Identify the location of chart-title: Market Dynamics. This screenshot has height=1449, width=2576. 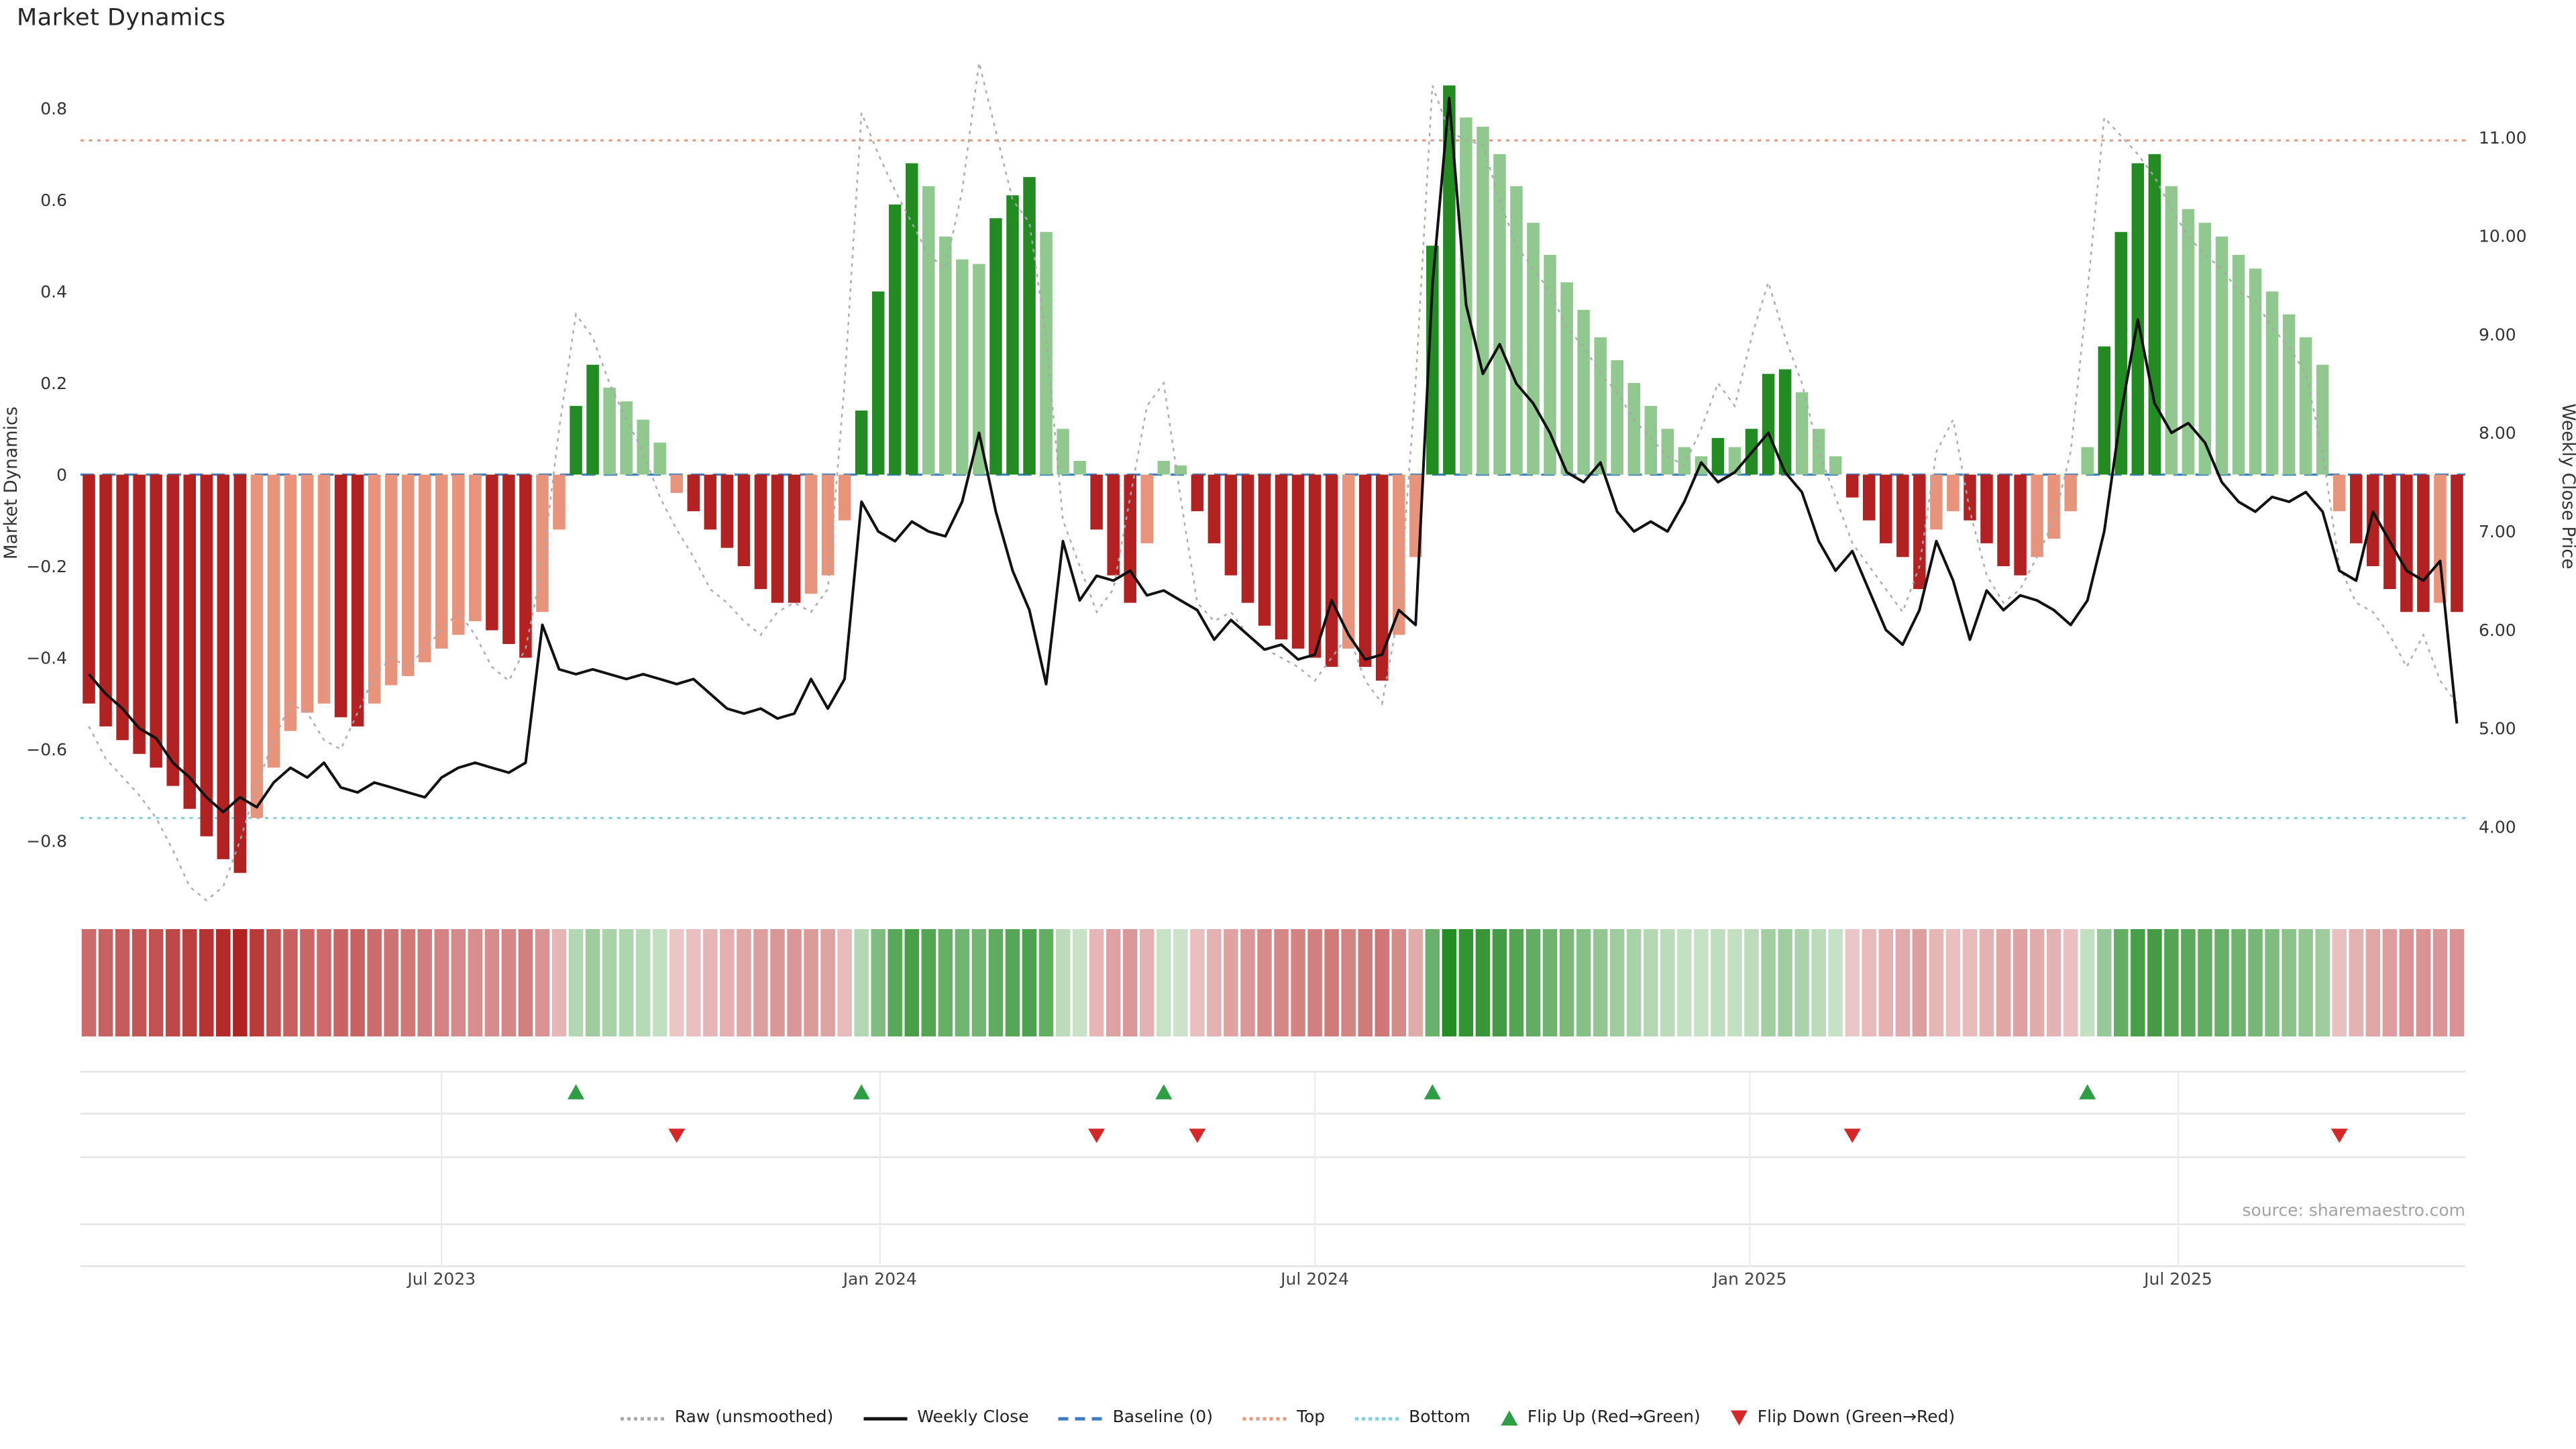
(121, 18).